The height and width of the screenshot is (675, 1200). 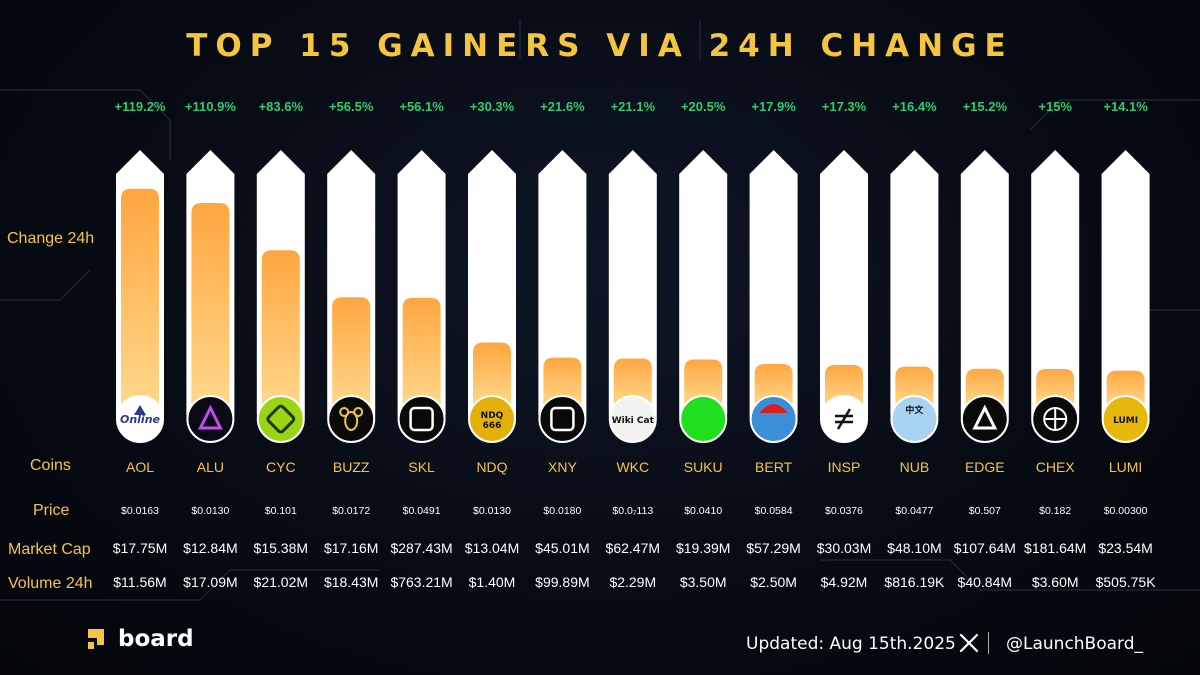 What do you see at coordinates (914, 511) in the screenshot?
I see `price-value: $0.0477` at bounding box center [914, 511].